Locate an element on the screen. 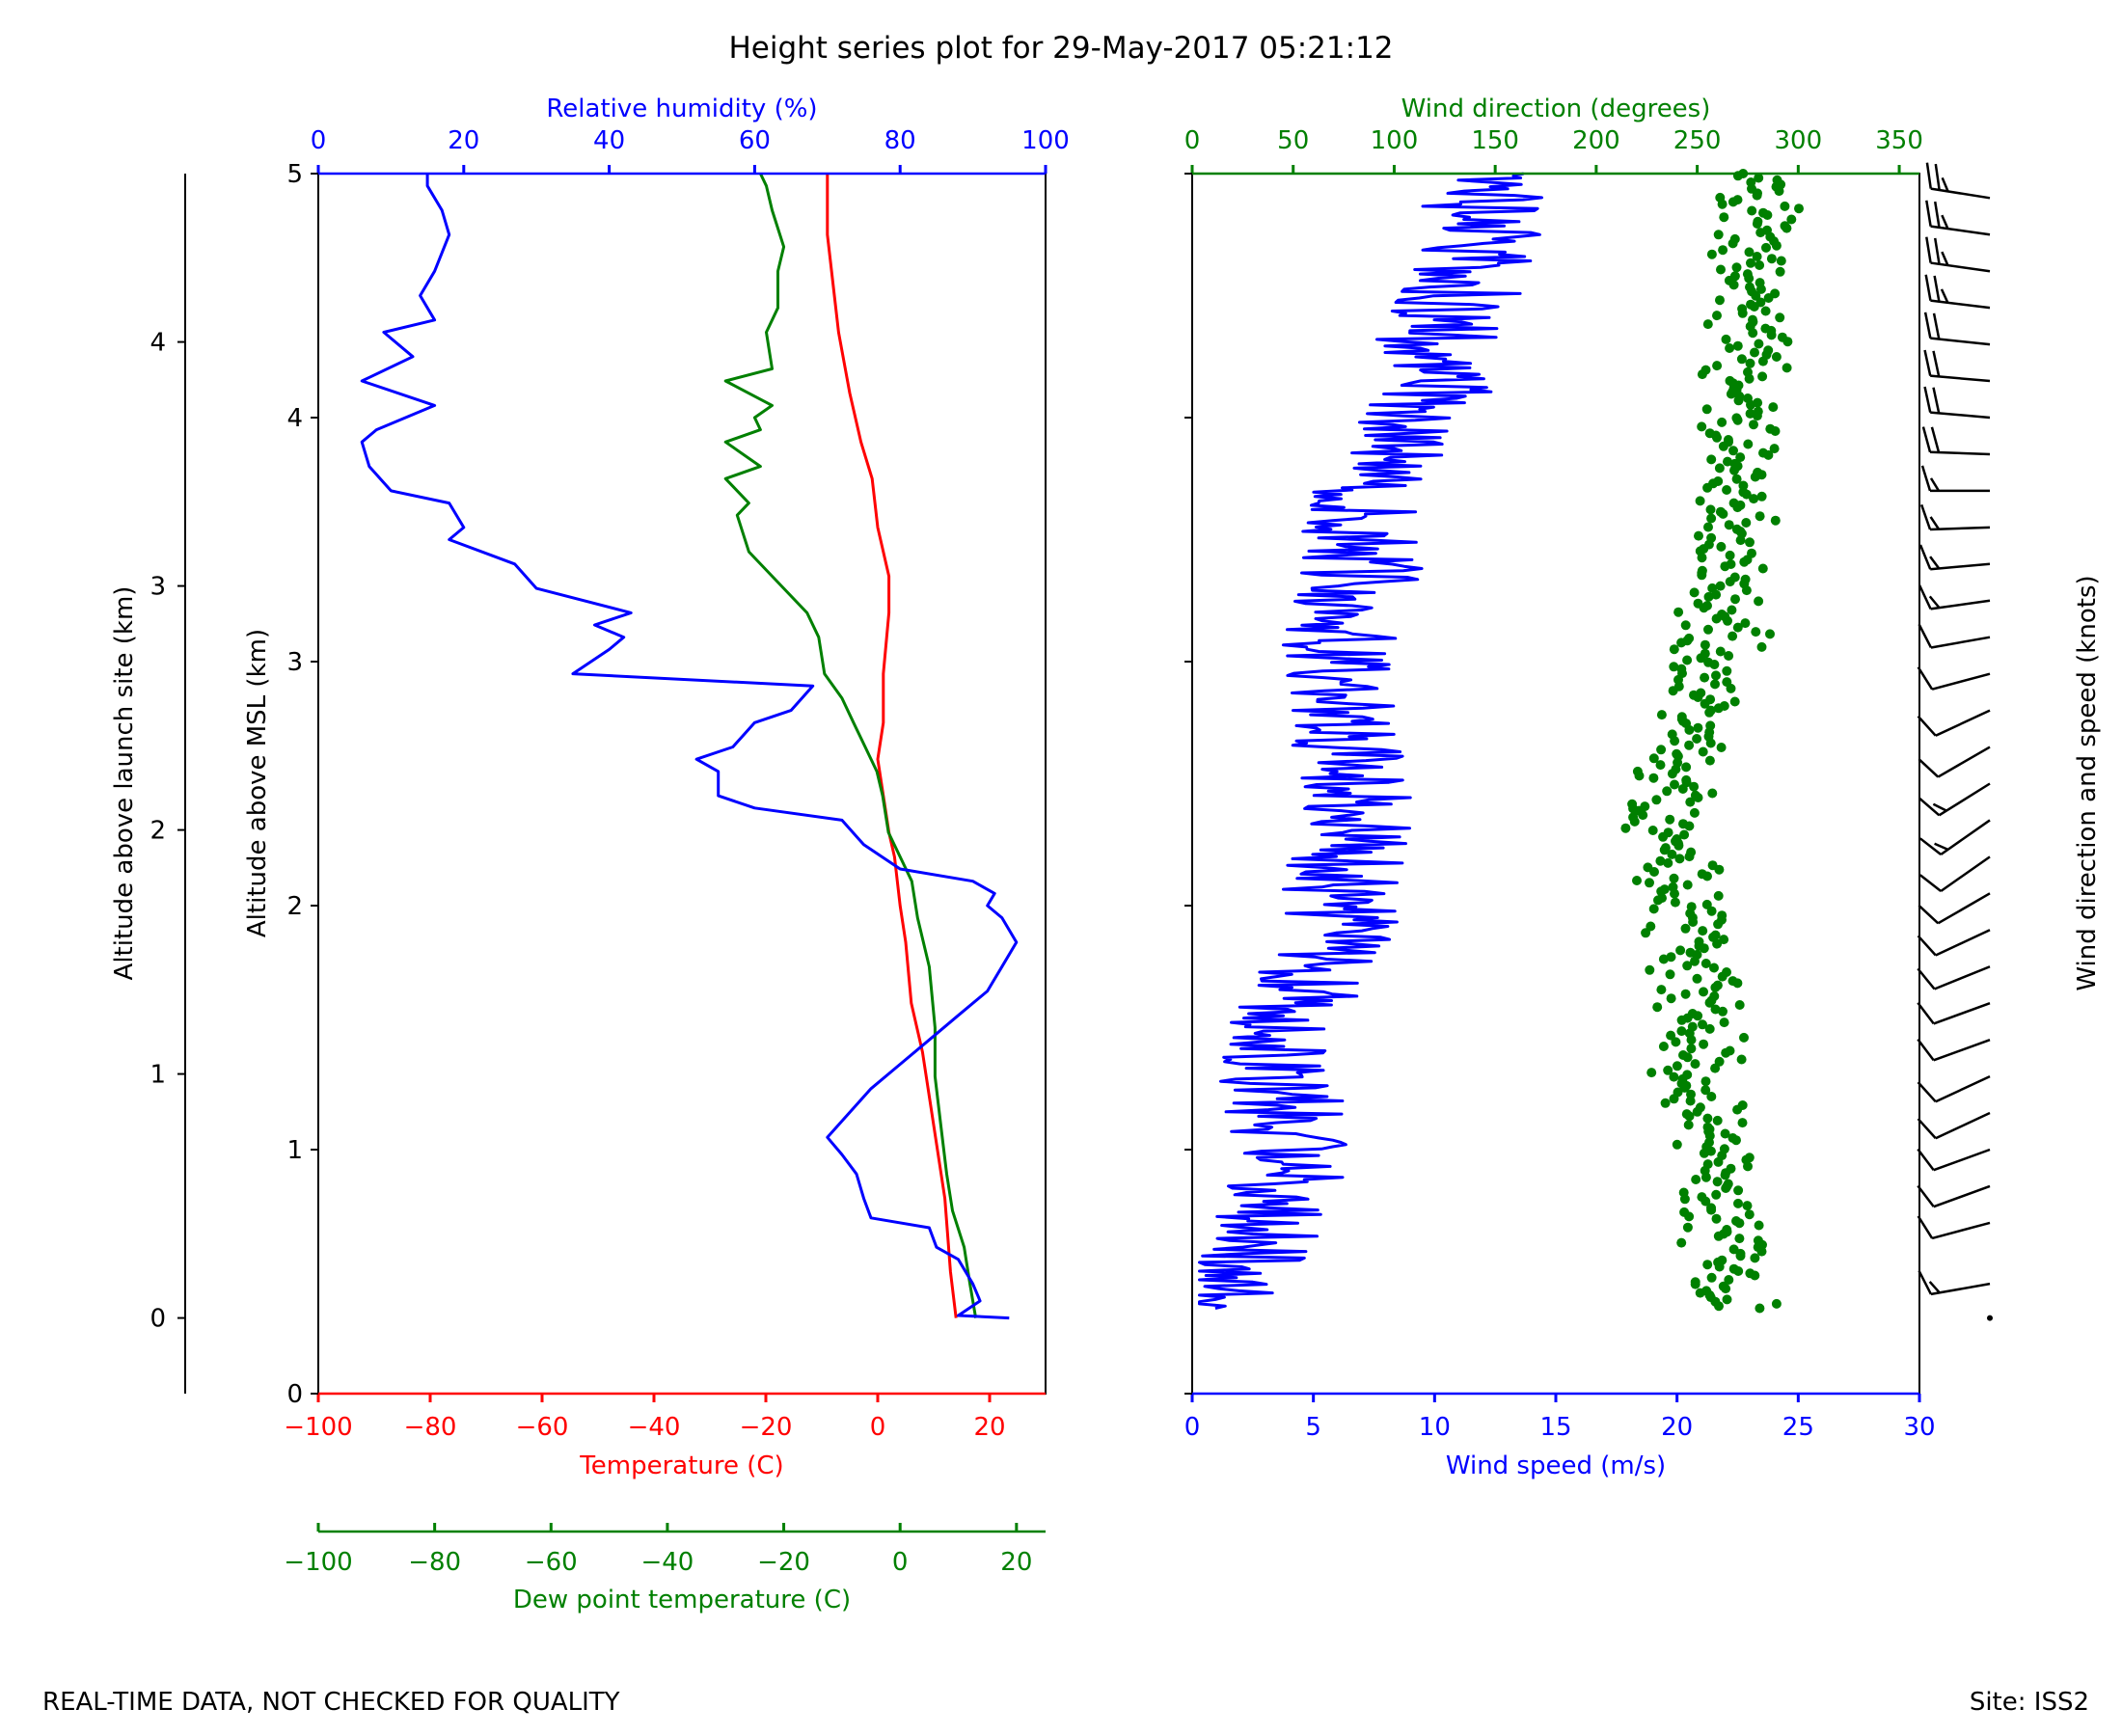  launch-tick-label: 4 is located at coordinates (158, 344).